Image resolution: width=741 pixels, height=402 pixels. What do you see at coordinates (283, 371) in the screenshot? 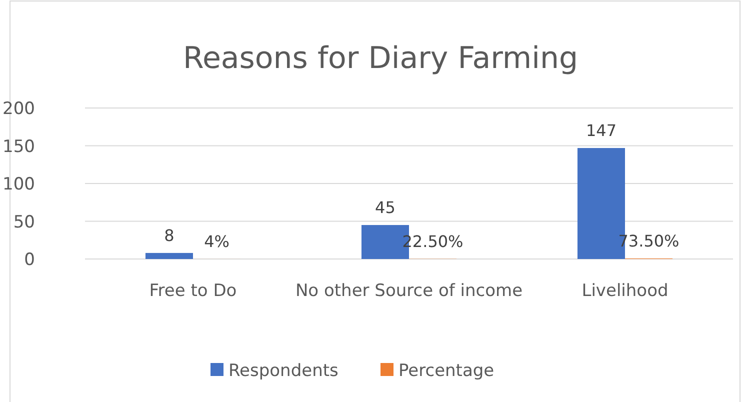
I see `legend-label: Respondents` at bounding box center [283, 371].